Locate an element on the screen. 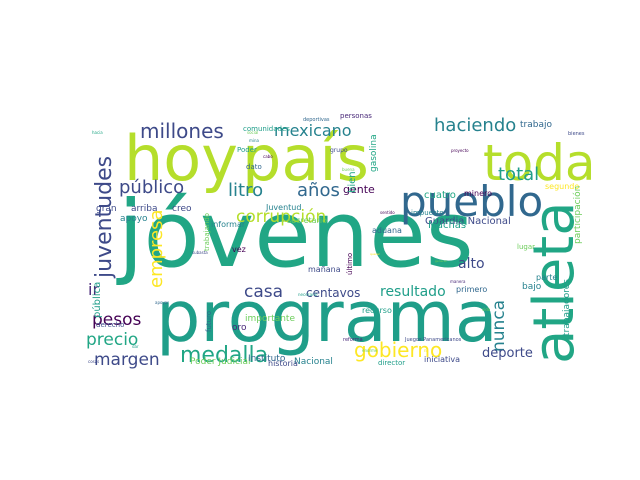  cloud-word: bajo is located at coordinates (532, 287).